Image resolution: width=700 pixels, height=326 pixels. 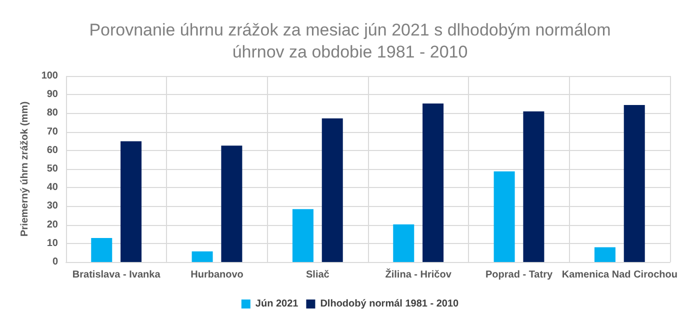 What do you see at coordinates (277, 304) in the screenshot?
I see `legend-label: Jún 2021` at bounding box center [277, 304].